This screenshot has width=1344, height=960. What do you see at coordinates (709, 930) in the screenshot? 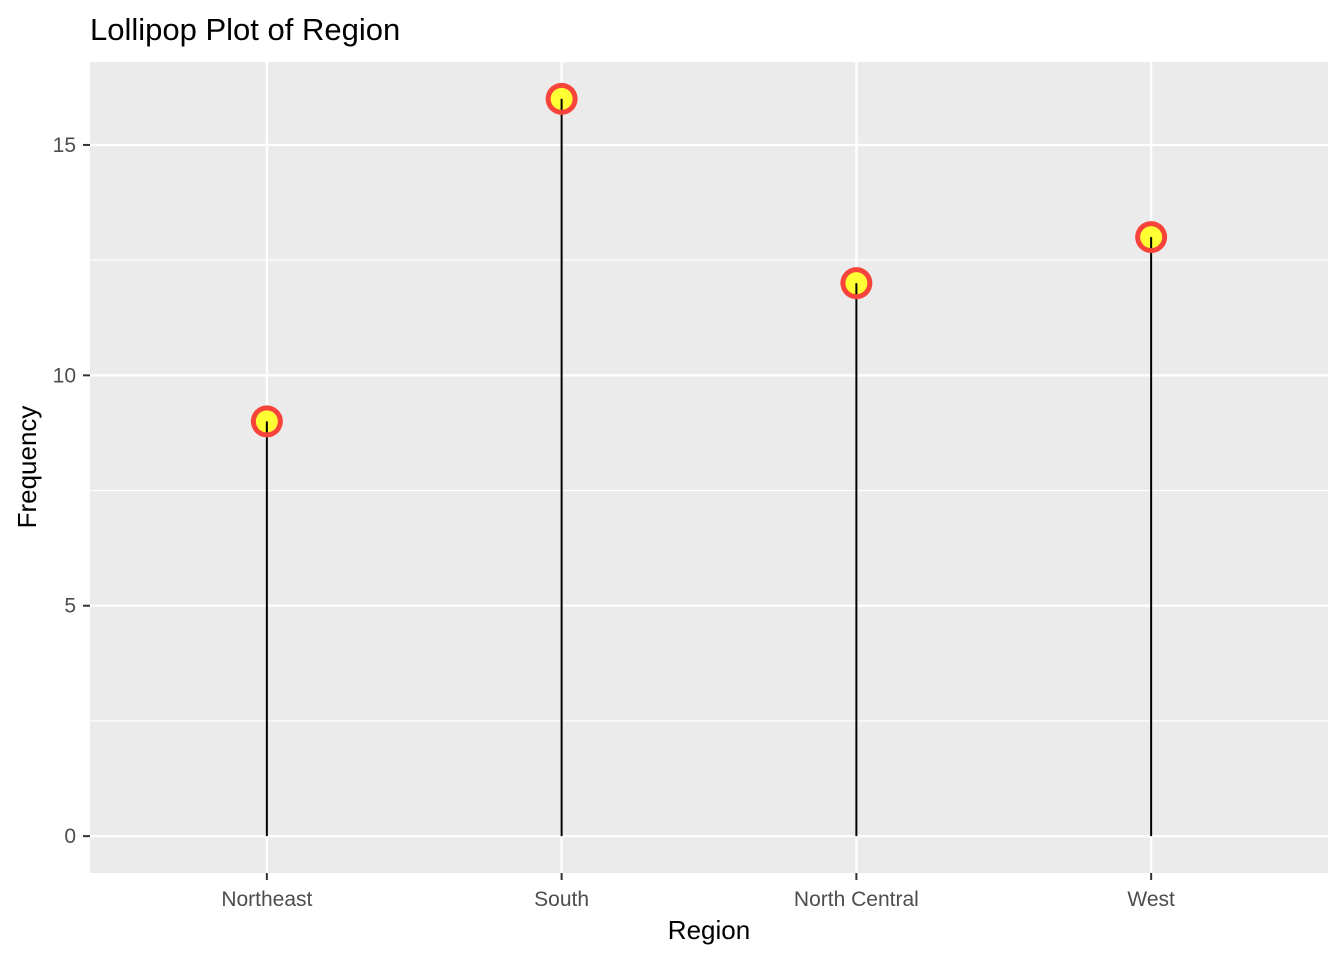
I see `x-axis-title: Region` at bounding box center [709, 930].